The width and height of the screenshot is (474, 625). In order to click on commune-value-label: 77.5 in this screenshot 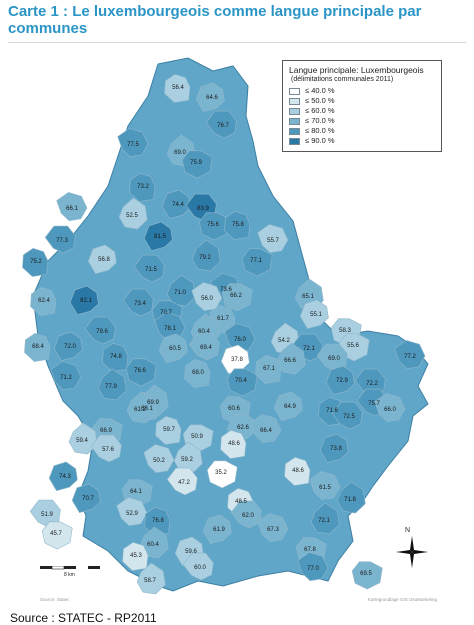, I will do `click(133, 145)`.